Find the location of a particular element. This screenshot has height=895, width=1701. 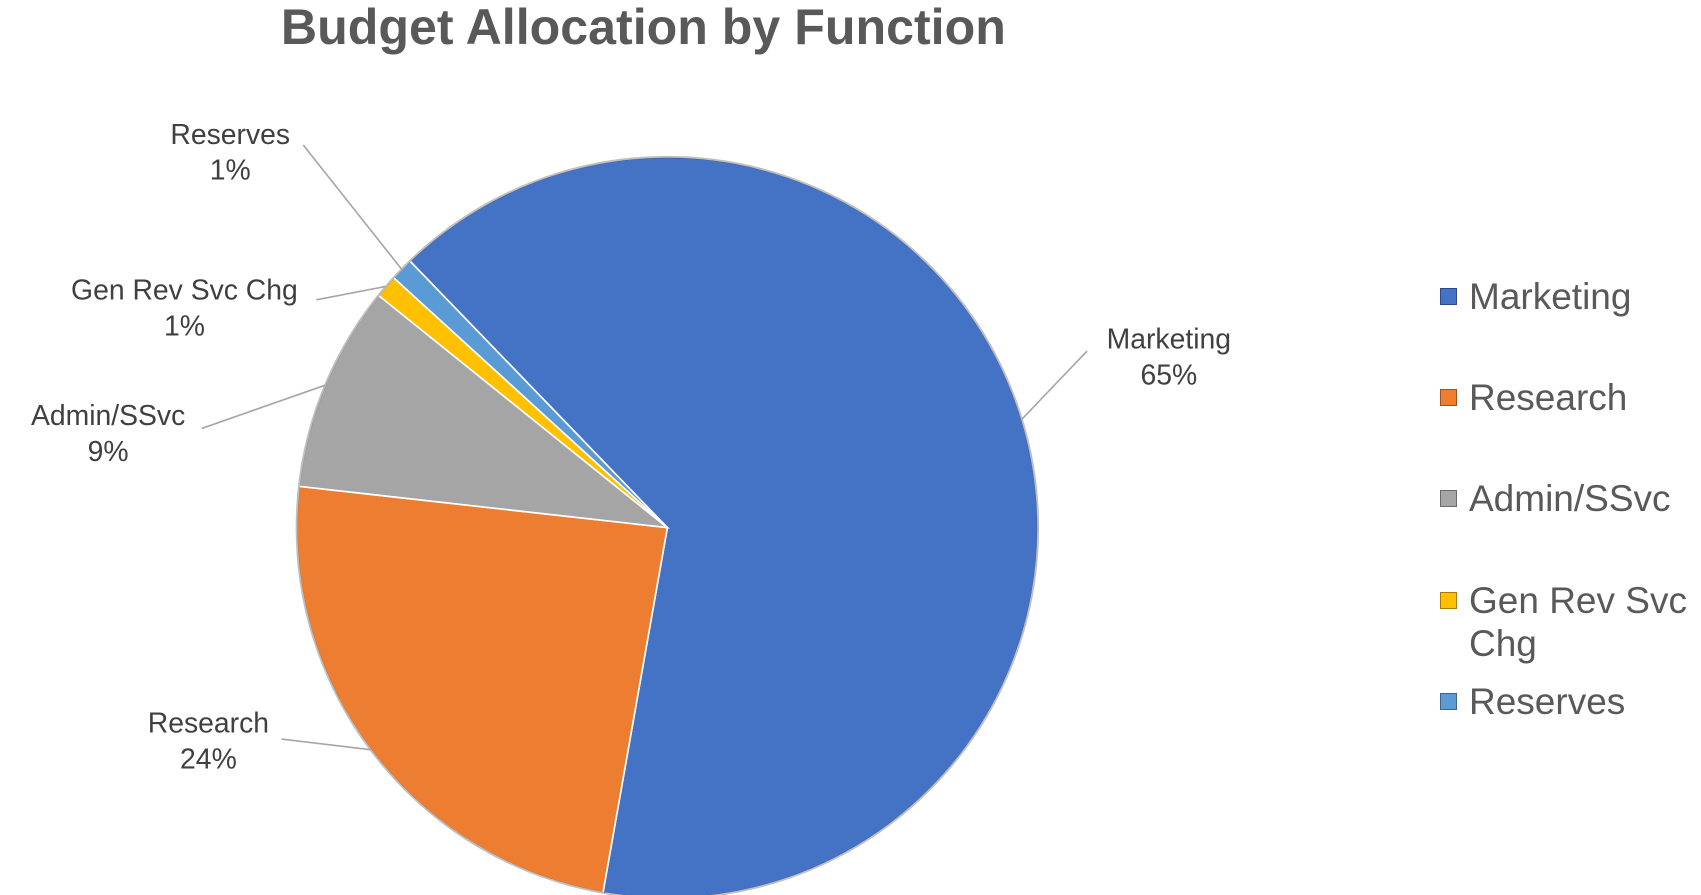

data-label-name: Admin/SSvc is located at coordinates (108, 416).